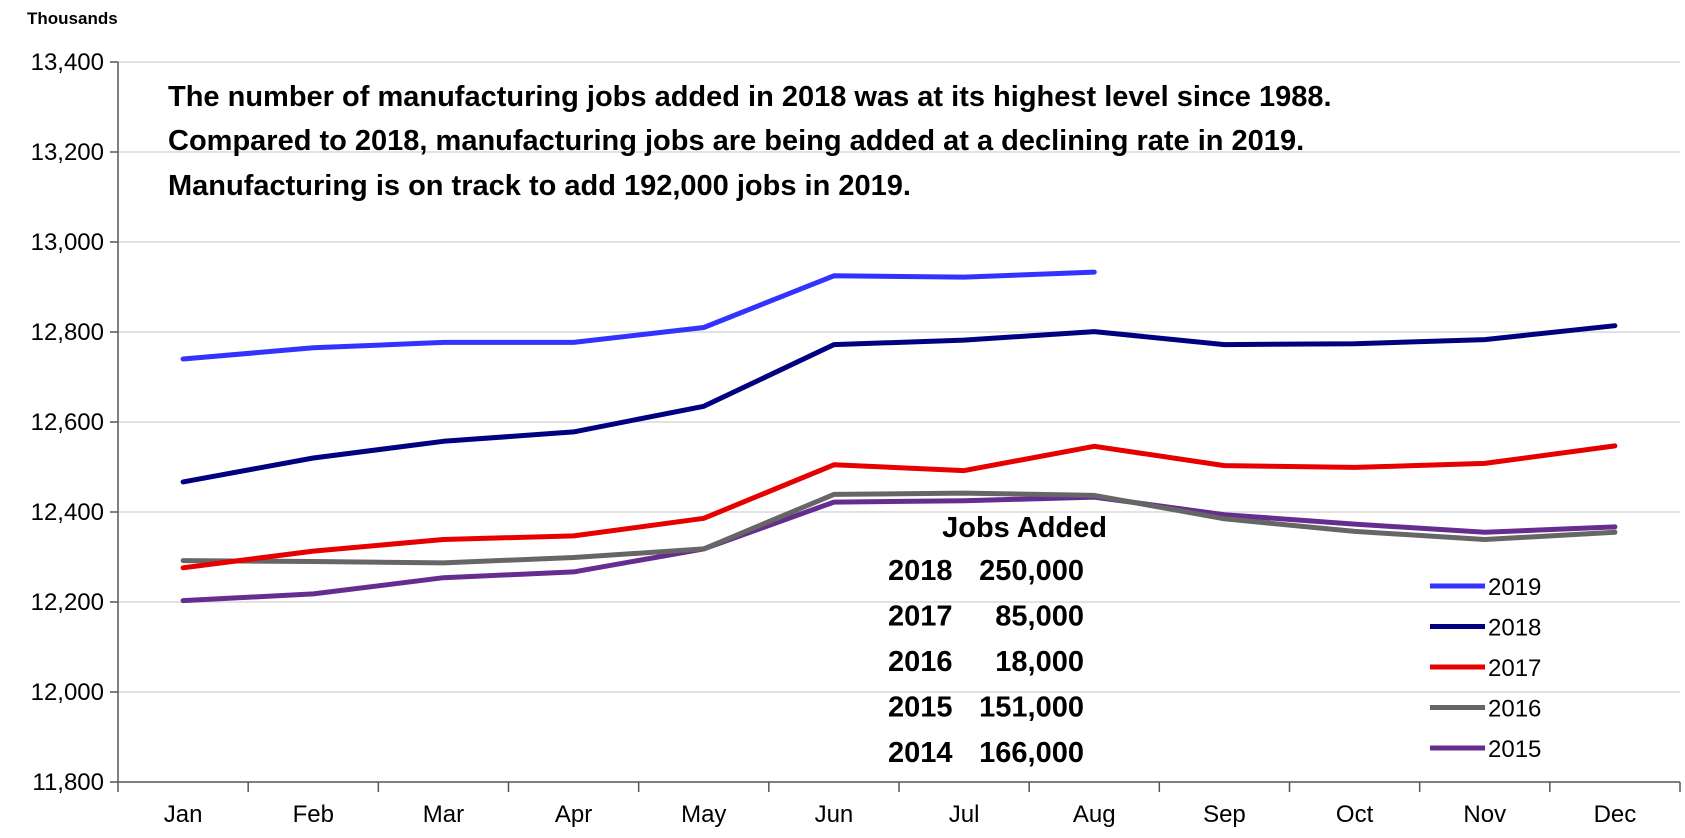  Describe the element at coordinates (920, 753) in the screenshot. I see `table-year: 2014` at that location.